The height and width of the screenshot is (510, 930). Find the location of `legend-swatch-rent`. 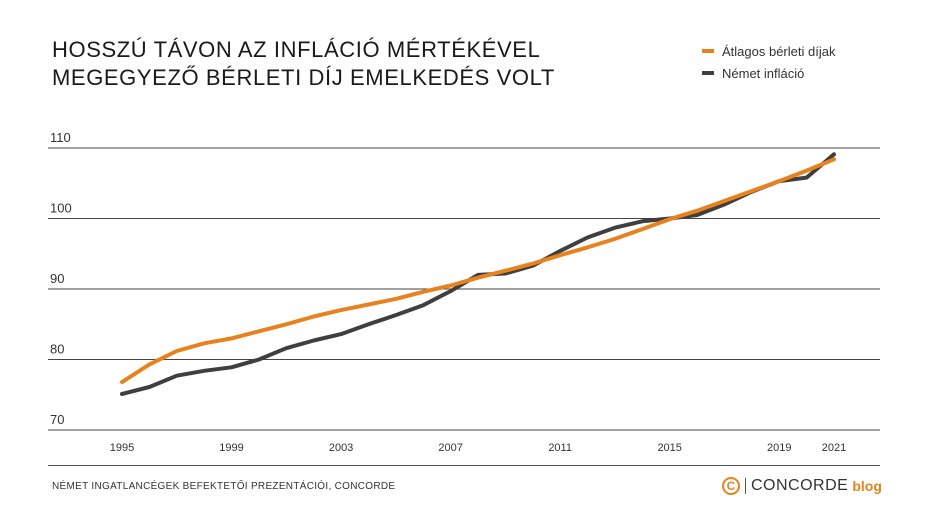

legend-swatch-rent is located at coordinates (708, 51).